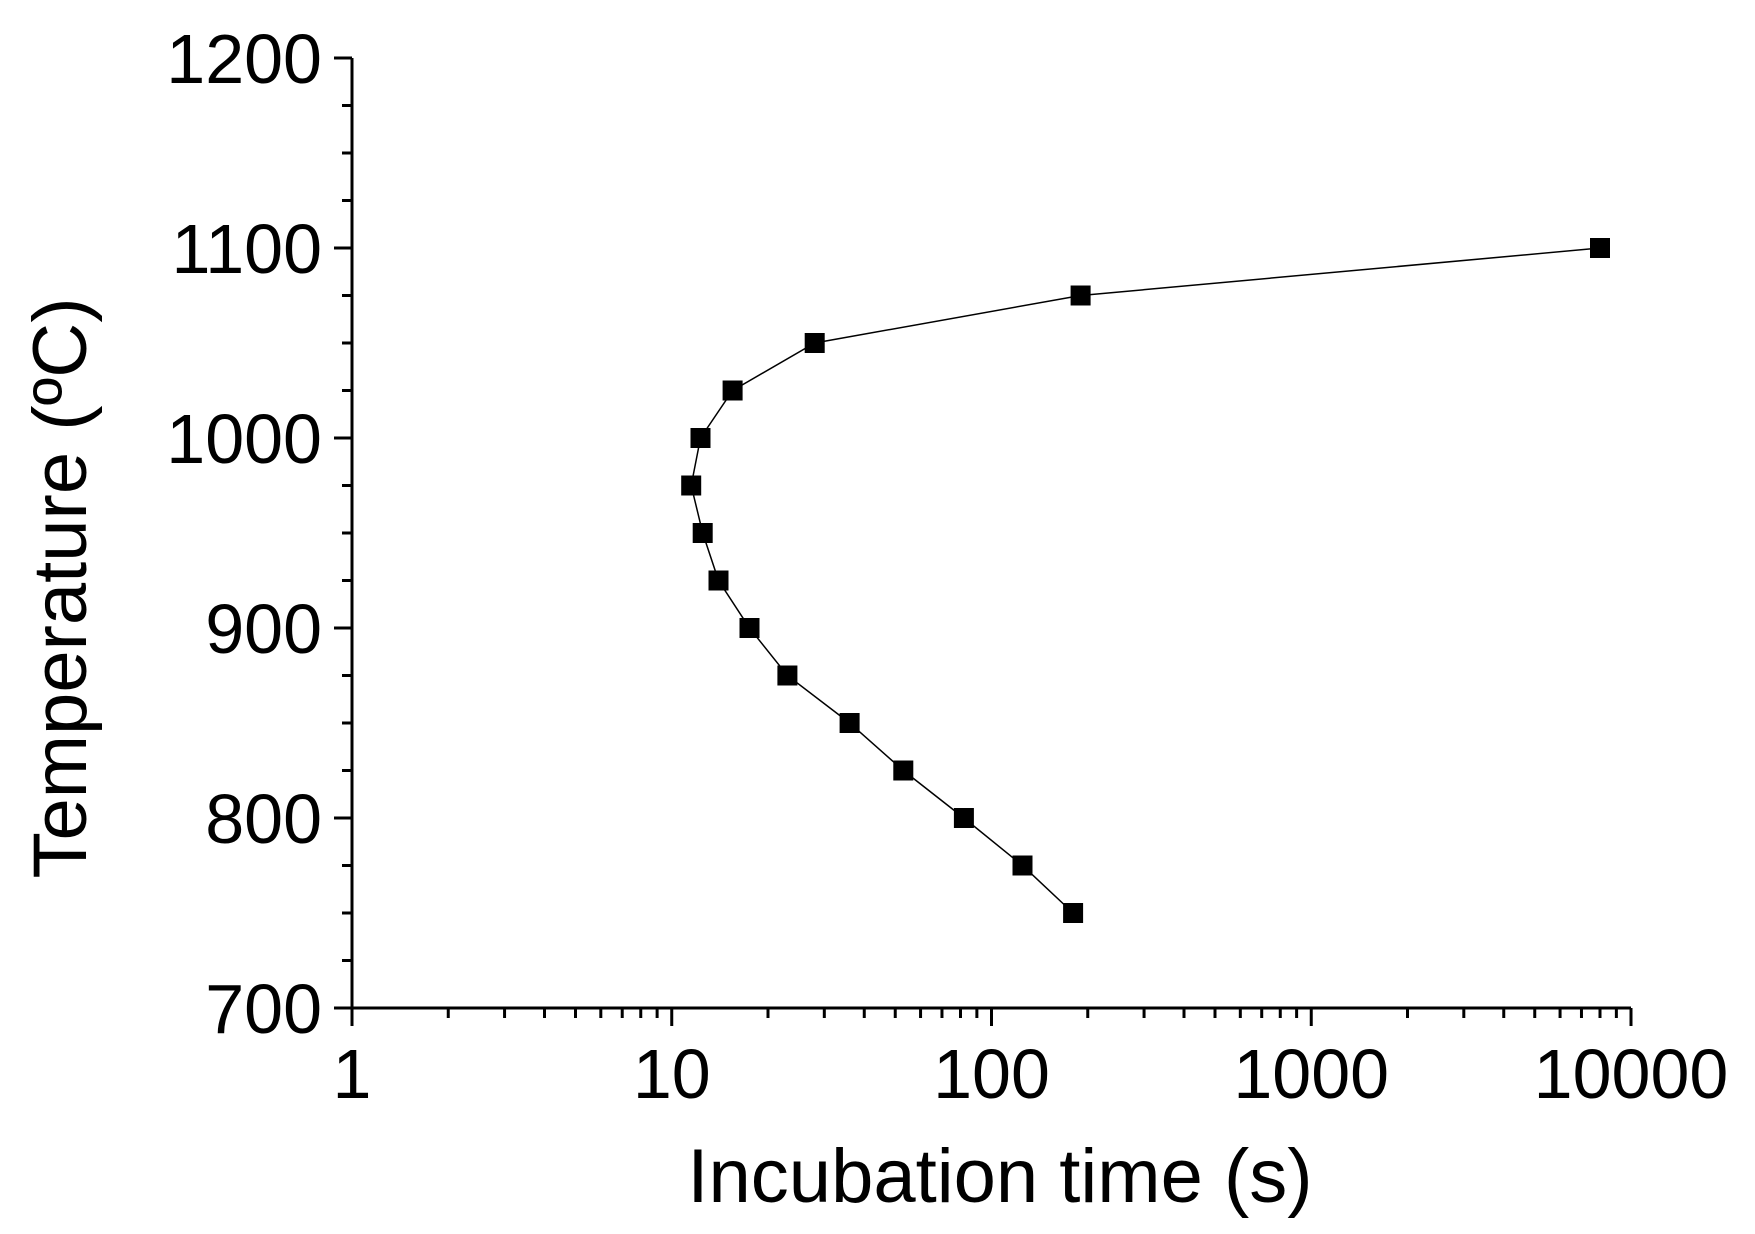 The height and width of the screenshot is (1234, 1755). What do you see at coordinates (1311, 1074) in the screenshot?
I see `x-tick-label: 1000` at bounding box center [1311, 1074].